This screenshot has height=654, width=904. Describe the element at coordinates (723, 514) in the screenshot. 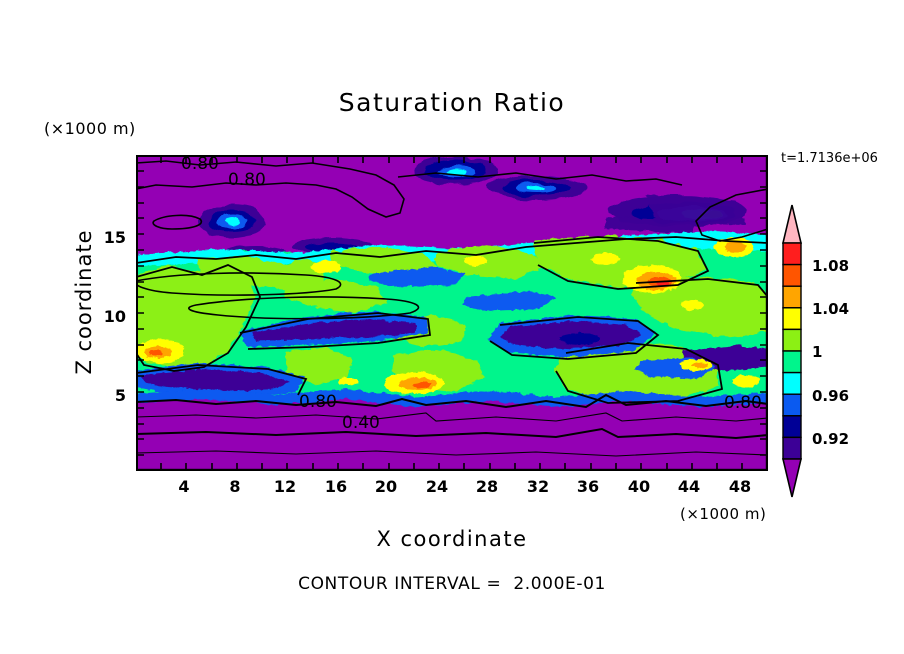

I see `x-axis-unit-label: (×1000 m)` at that location.